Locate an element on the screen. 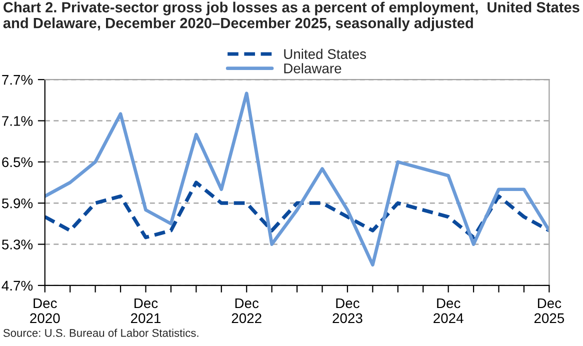 Image resolution: width=583 pixels, height=346 pixels. legend-label: Delaware is located at coordinates (313, 68).